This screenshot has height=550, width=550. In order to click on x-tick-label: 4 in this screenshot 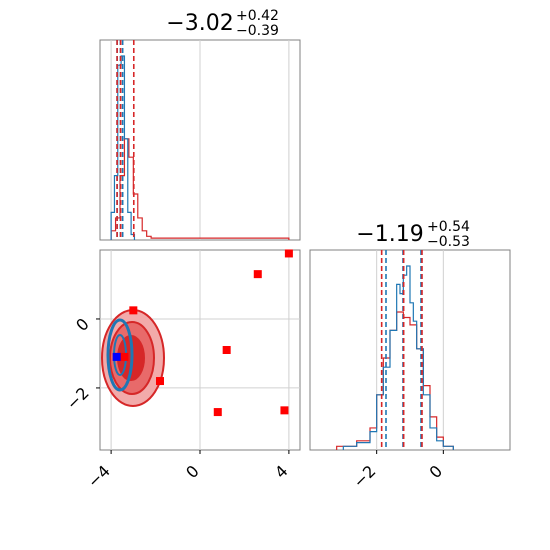, I will do `click(281, 471)`.